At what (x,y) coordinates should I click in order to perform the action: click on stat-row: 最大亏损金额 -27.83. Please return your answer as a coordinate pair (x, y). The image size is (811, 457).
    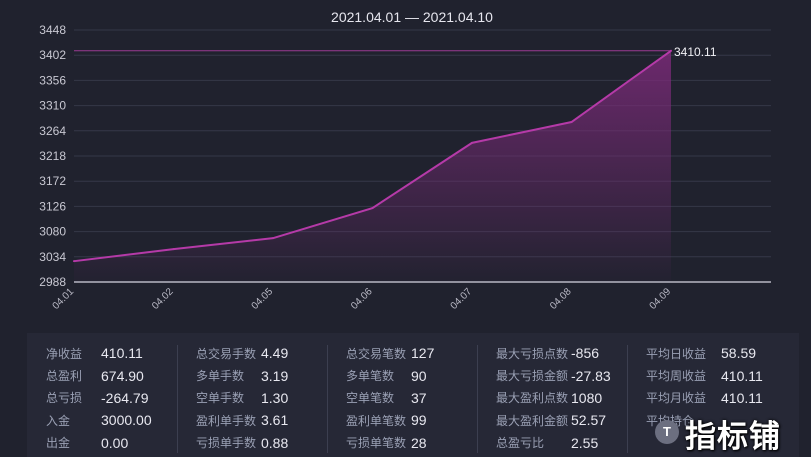
    Looking at the image, I should click on (553, 375).